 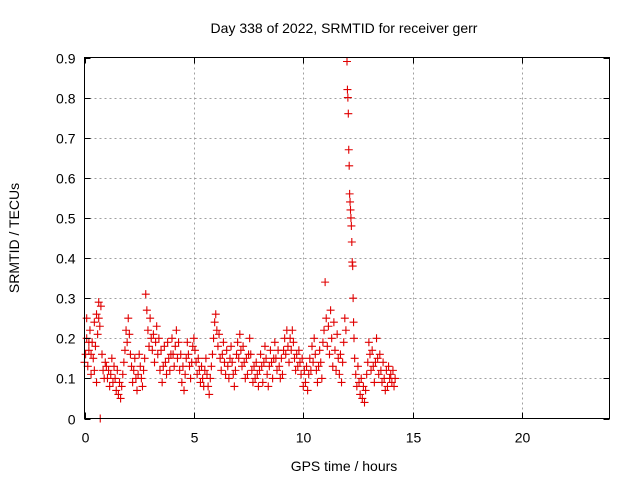 I want to click on x-tick-label: 20, so click(x=523, y=438).